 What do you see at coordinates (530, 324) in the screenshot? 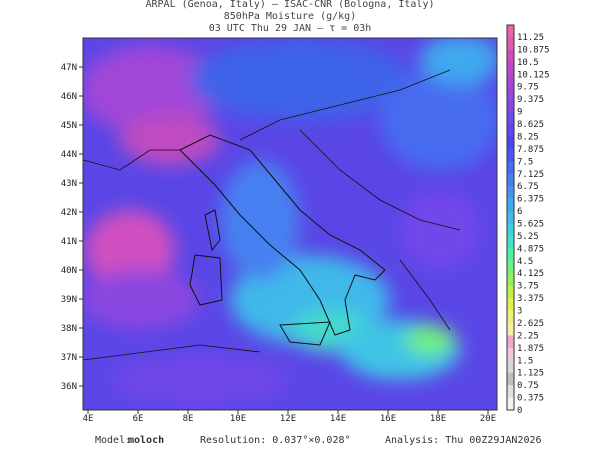
I see `colorbar-label: 2.625` at bounding box center [530, 324].